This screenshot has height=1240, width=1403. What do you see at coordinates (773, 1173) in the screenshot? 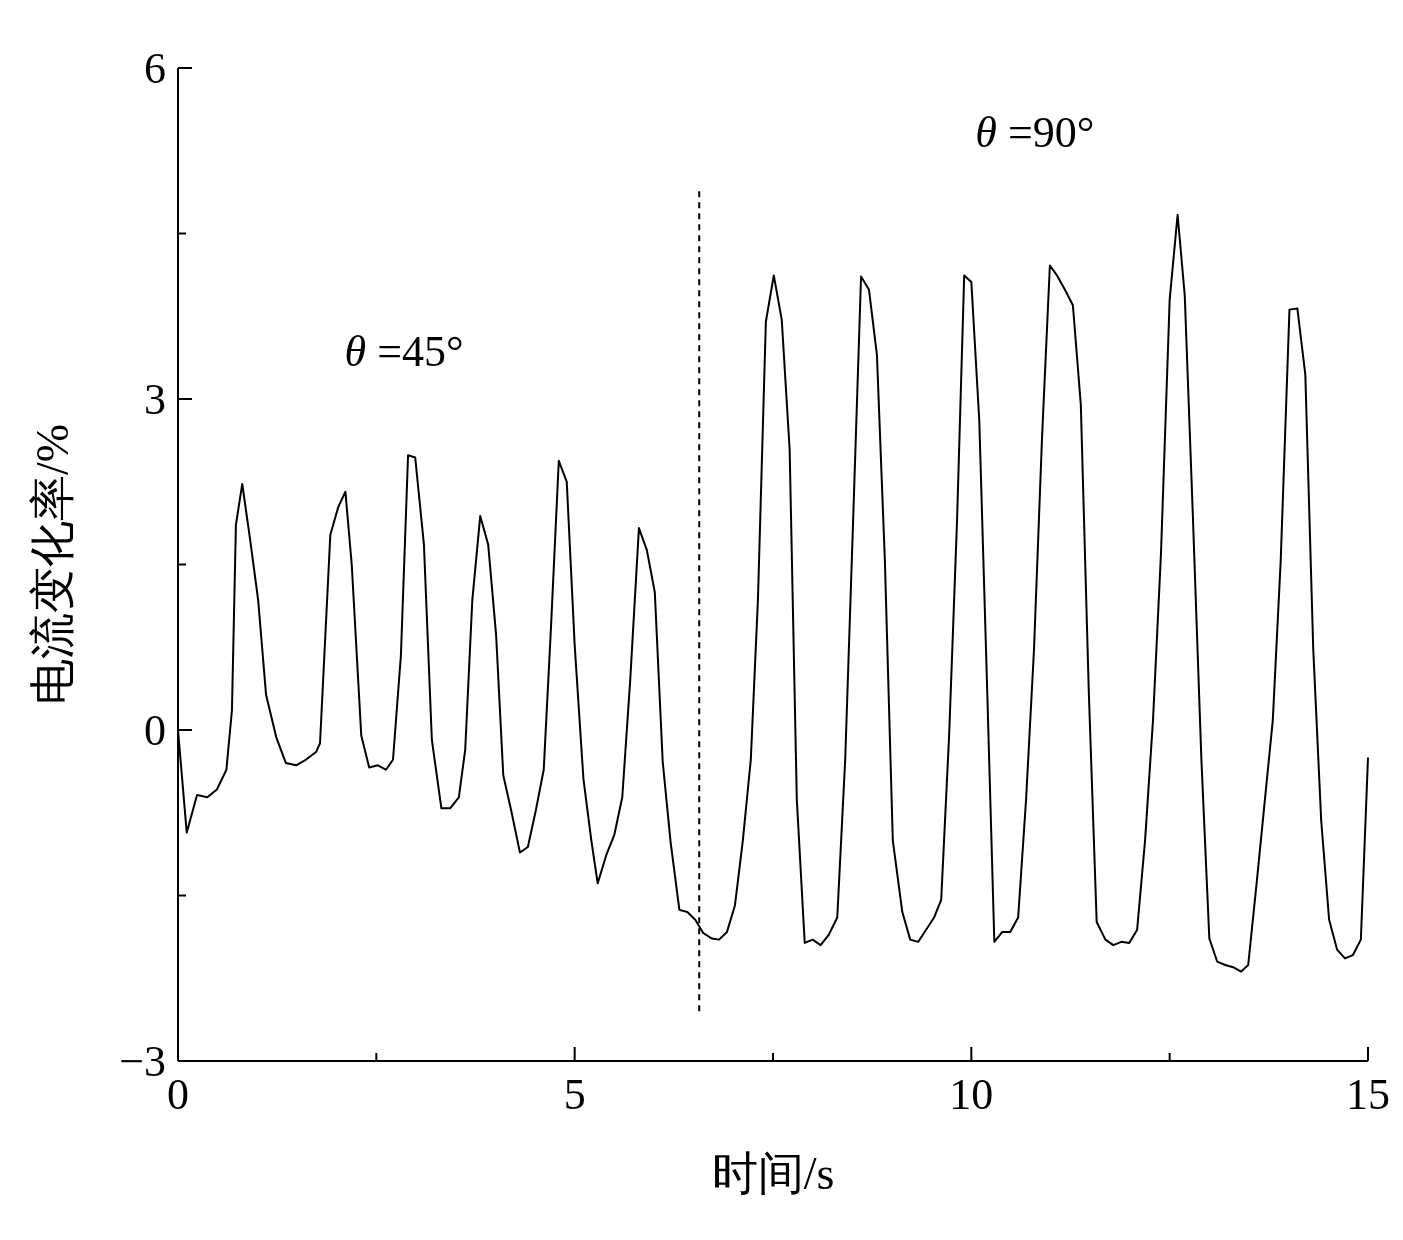
I see `x-axis-title: 时间/s` at bounding box center [773, 1173].